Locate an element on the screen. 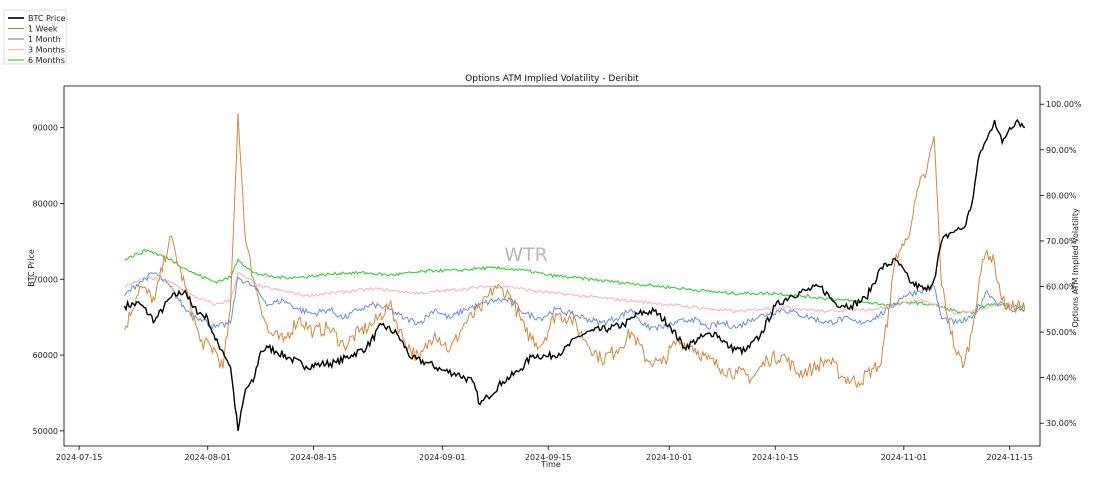 The height and width of the screenshot is (487, 1096). legend-label-1-week: 1 Week is located at coordinates (43, 29).